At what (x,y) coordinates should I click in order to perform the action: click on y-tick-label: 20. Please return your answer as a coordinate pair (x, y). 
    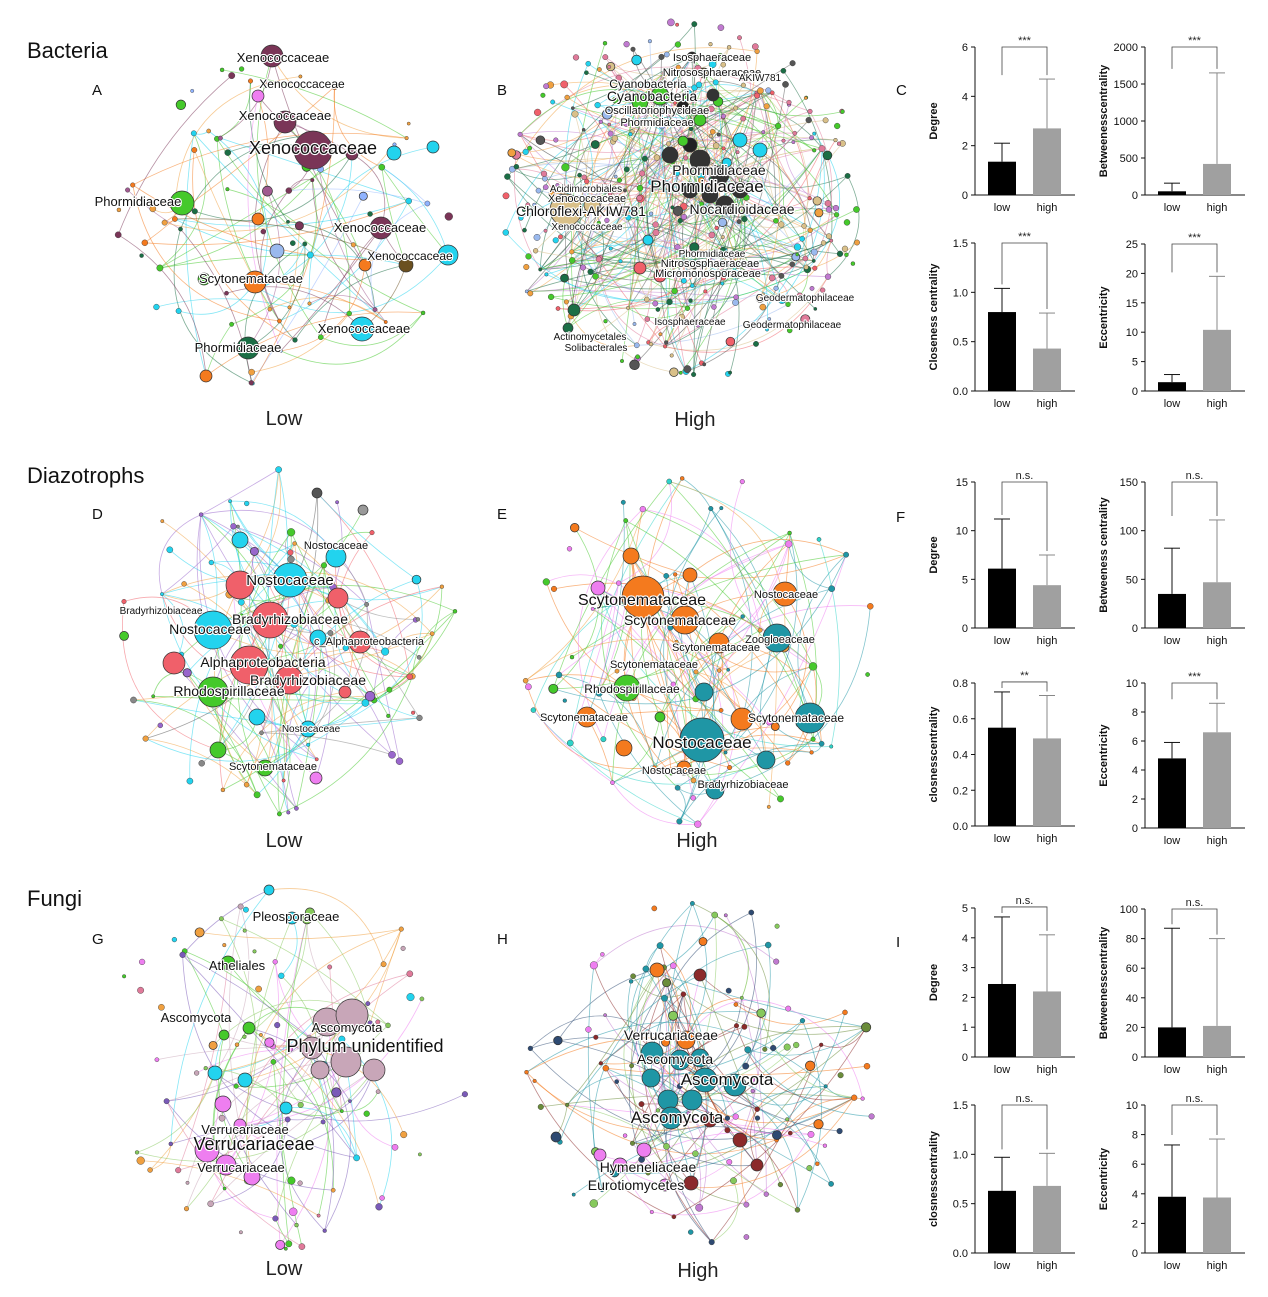
    Looking at the image, I should click on (1132, 1028).